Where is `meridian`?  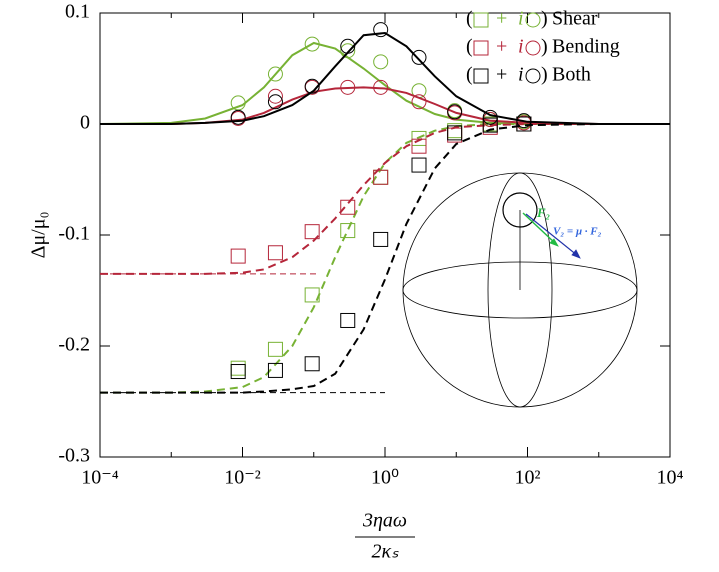
meridian is located at coordinates (520, 290).